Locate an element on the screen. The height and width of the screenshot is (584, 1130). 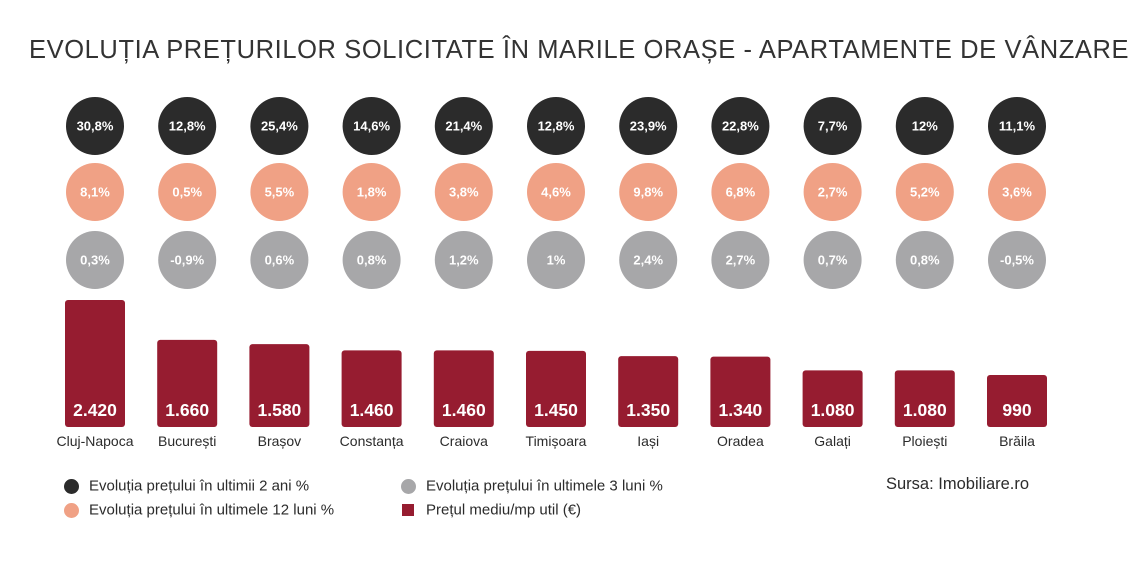
label-three-months: 2,7% is located at coordinates (741, 260).